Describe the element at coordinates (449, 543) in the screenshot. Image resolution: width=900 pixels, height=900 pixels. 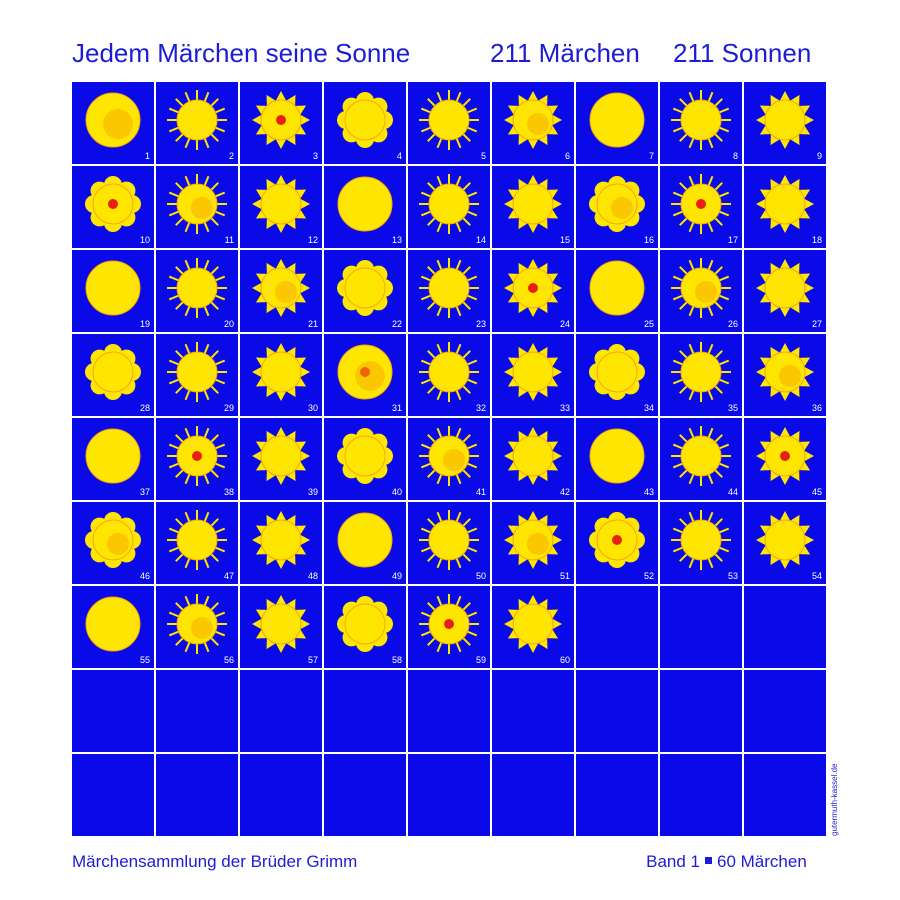
I see `tile: 50` at that location.